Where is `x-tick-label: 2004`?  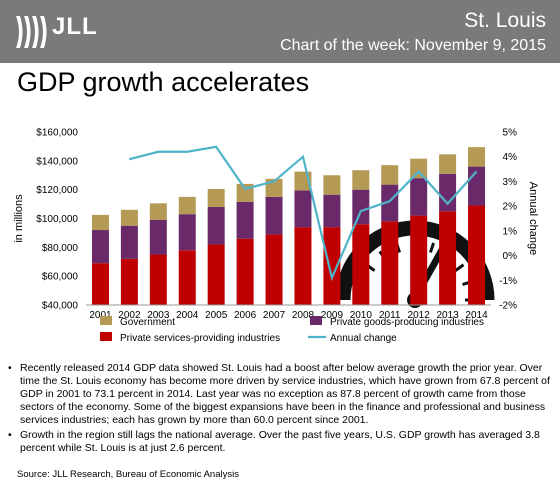 x-tick-label: 2004 is located at coordinates (187, 315).